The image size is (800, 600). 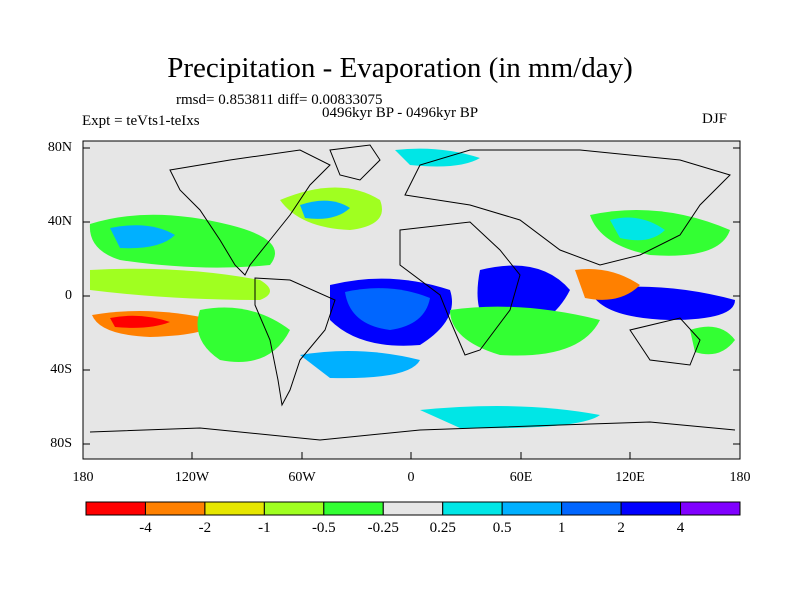 I want to click on southern-ocean-cyan, so click(x=510, y=417).